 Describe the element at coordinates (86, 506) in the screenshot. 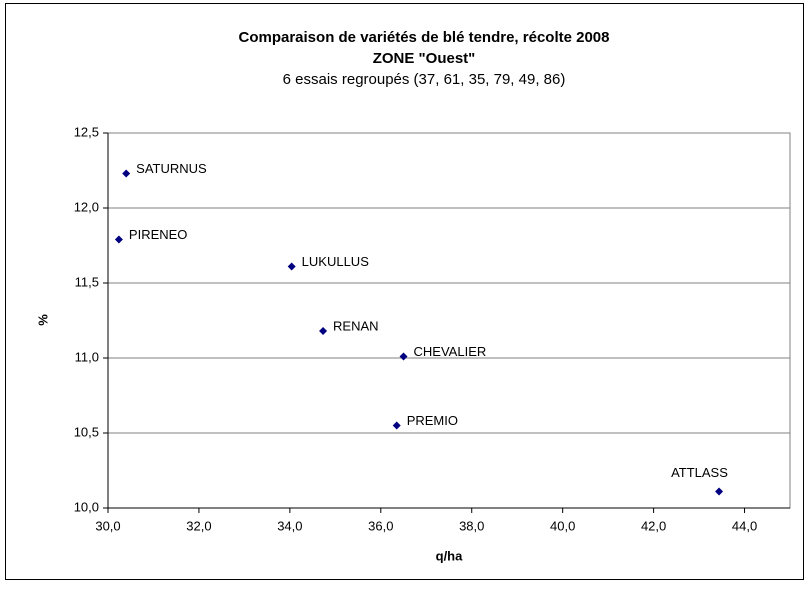

I see `y-tick-label: 10,0` at that location.